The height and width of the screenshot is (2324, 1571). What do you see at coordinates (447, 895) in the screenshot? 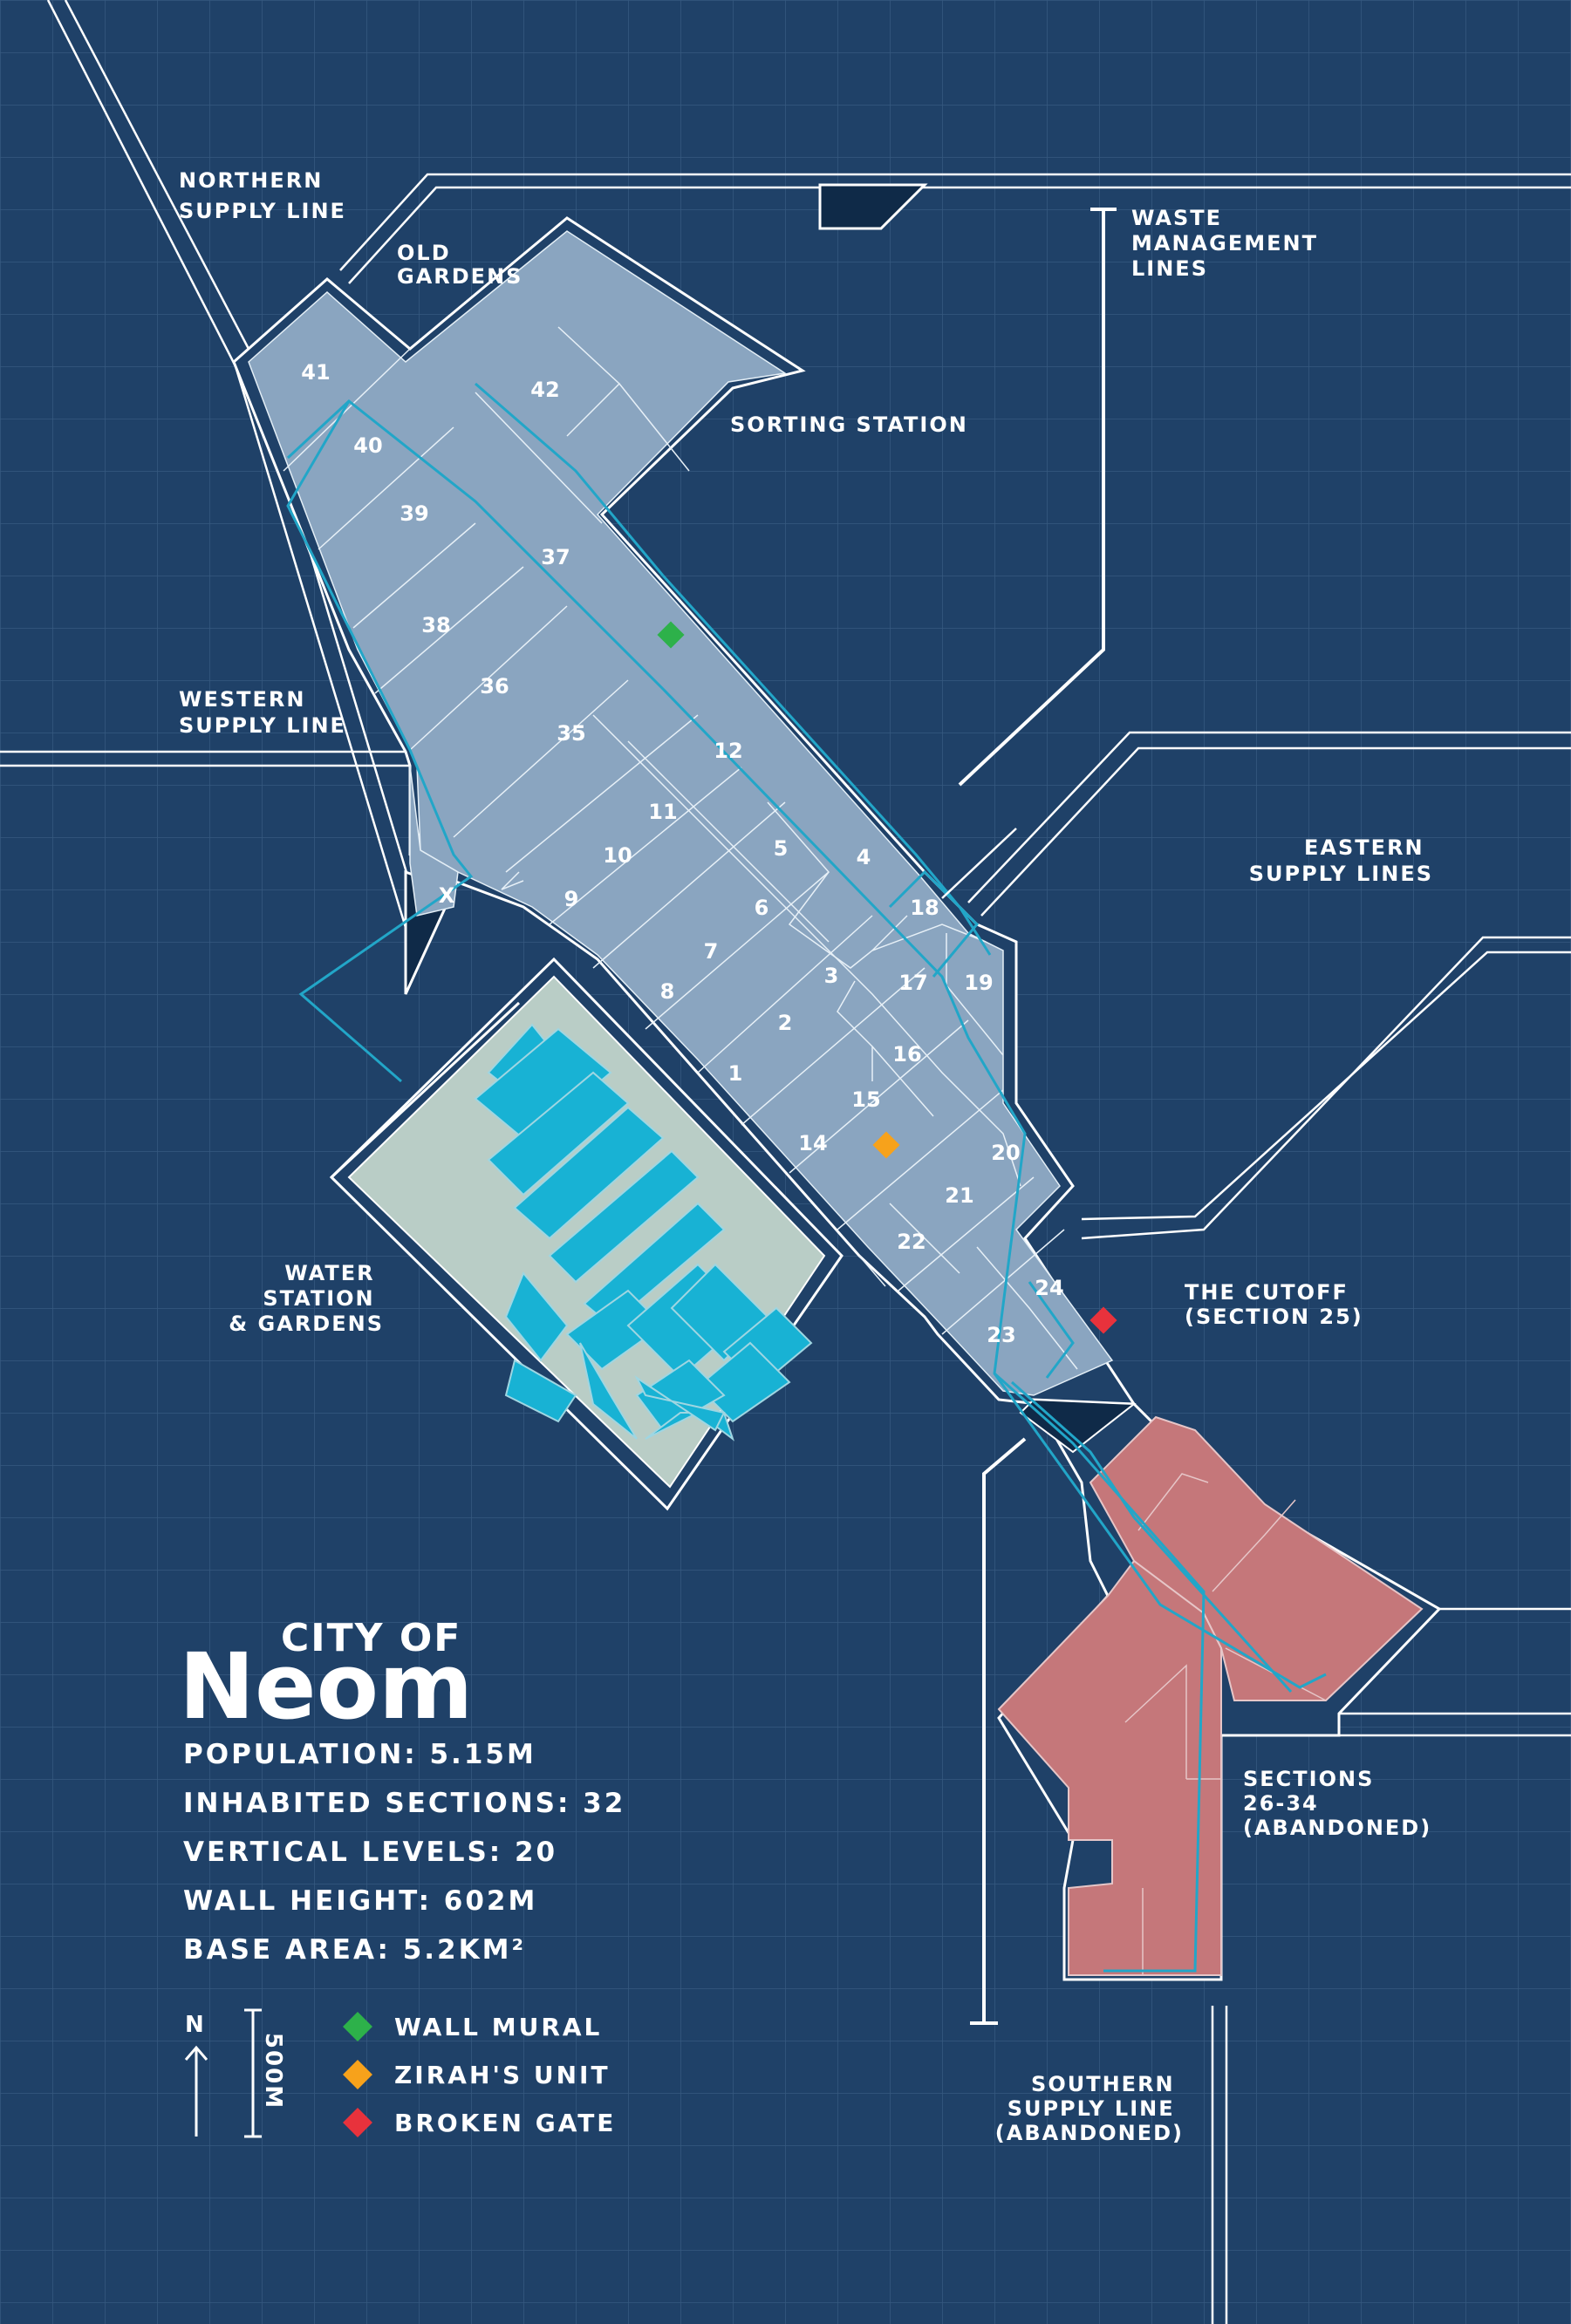
I see `section-label: X` at bounding box center [447, 895].